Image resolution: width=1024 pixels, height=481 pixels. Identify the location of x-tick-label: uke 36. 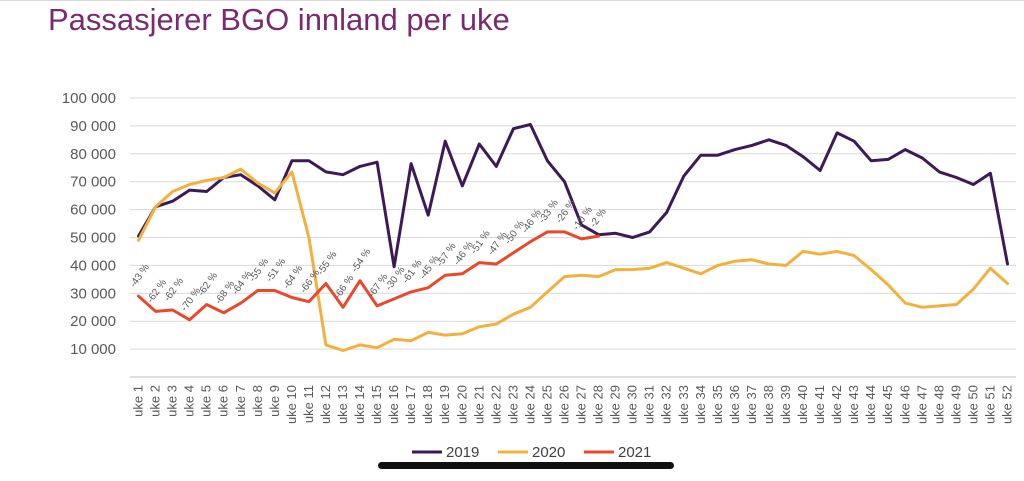
(734, 404).